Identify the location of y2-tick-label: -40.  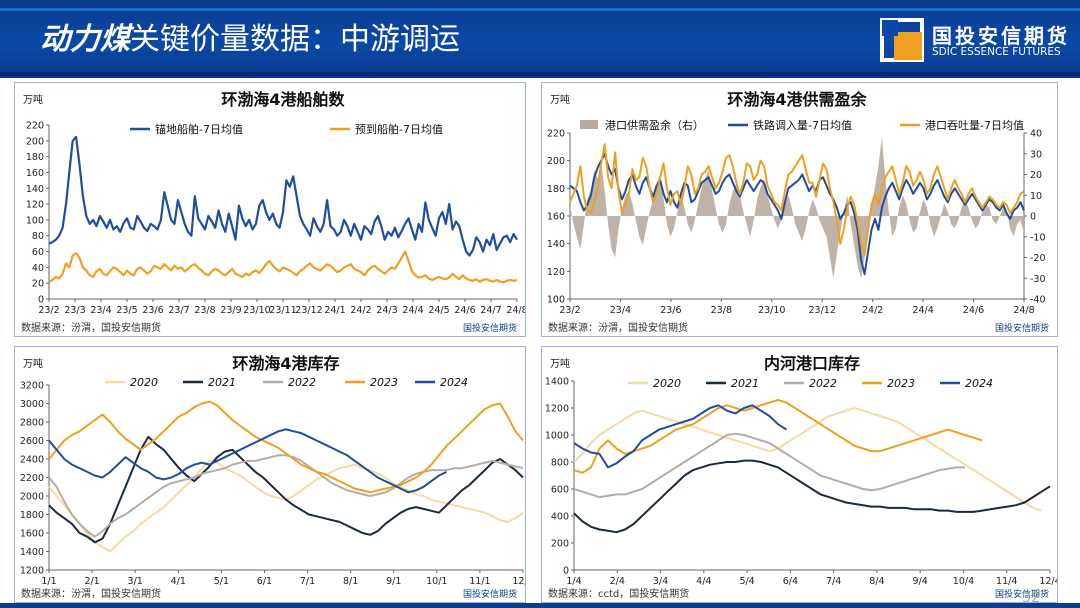
(1038, 300).